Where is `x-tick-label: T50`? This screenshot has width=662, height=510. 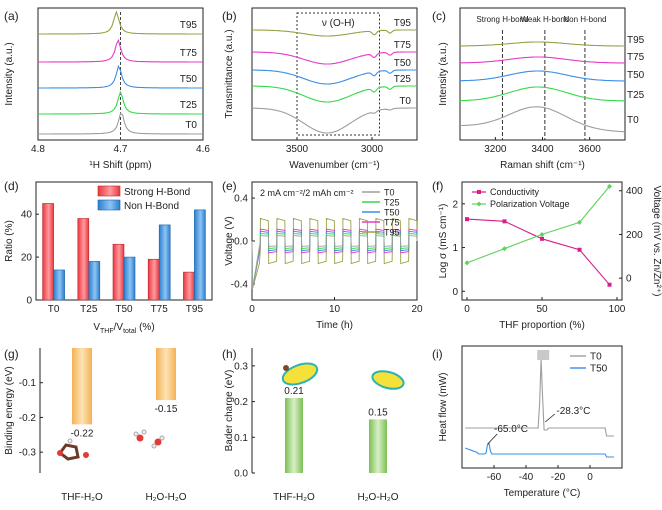
x-tick-label: T50 is located at coordinates (124, 309).